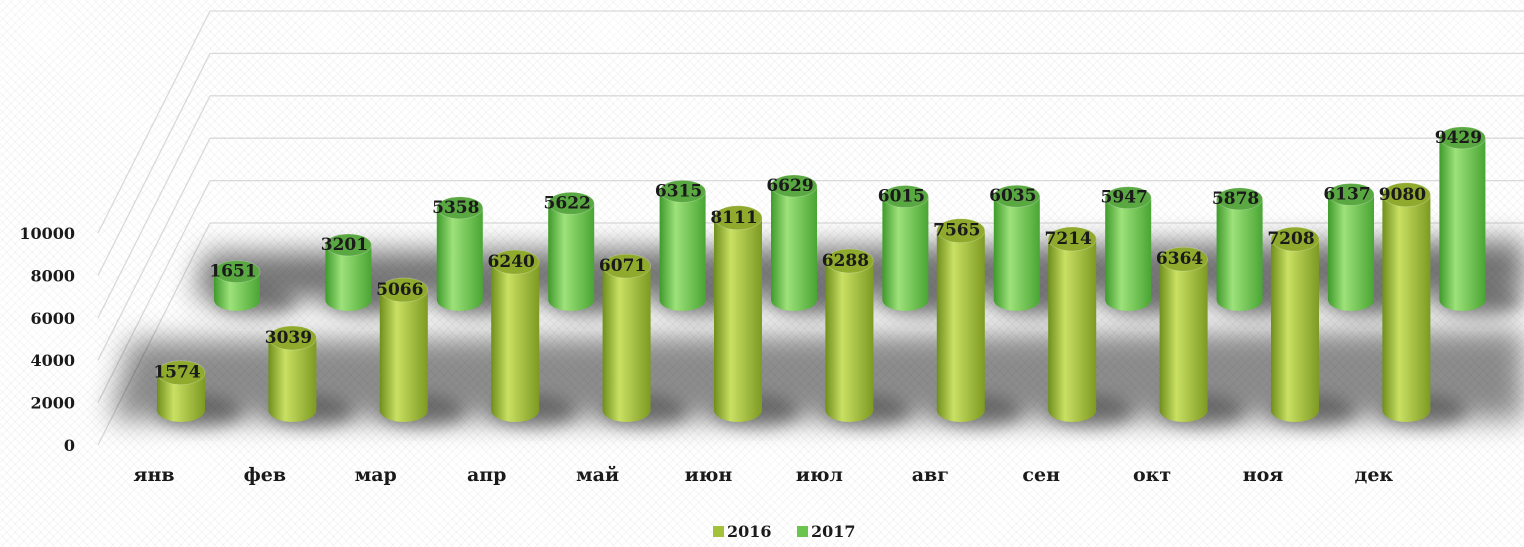  I want to click on data-label: 6137, so click(1346, 194).